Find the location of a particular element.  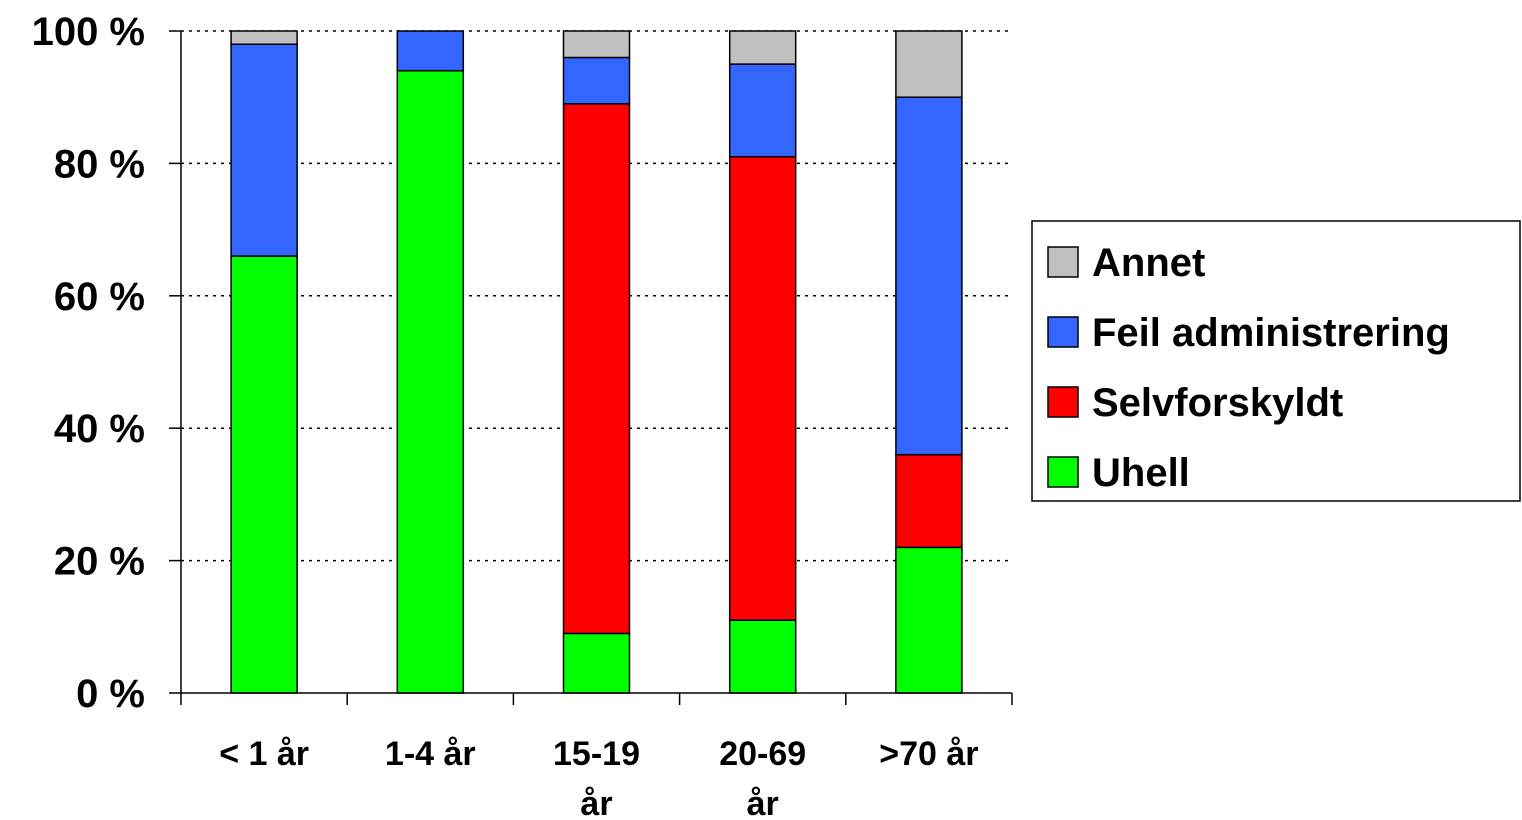

legend-label: Annet is located at coordinates (1148, 263).